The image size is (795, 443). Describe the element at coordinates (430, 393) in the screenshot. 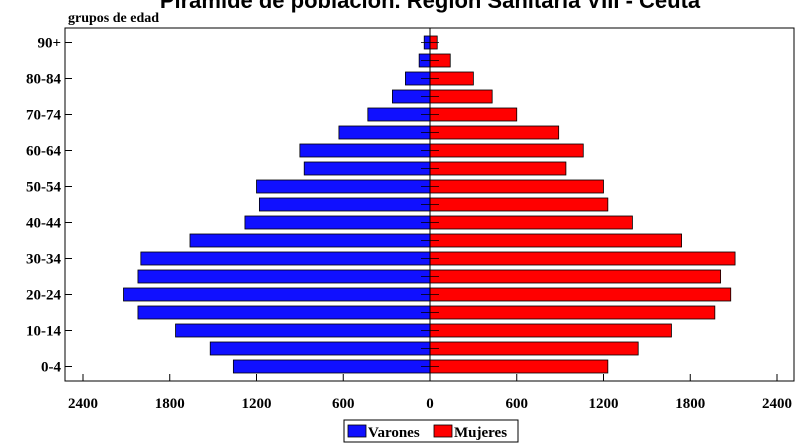

I see `x-ticks-group: 2400 1800 1200 600 0 600 1200 1800 2400` at that location.